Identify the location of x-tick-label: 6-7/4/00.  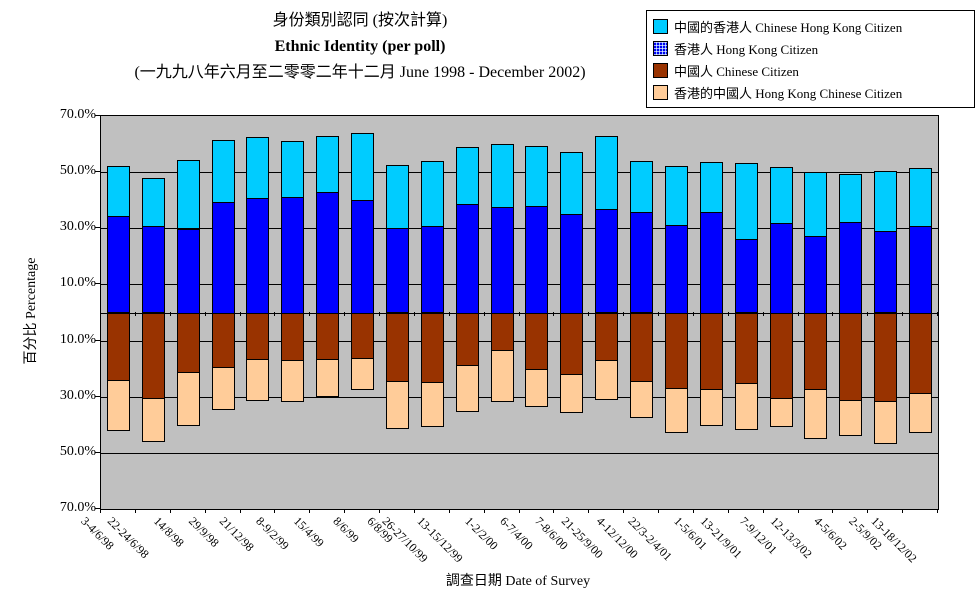
(516, 533).